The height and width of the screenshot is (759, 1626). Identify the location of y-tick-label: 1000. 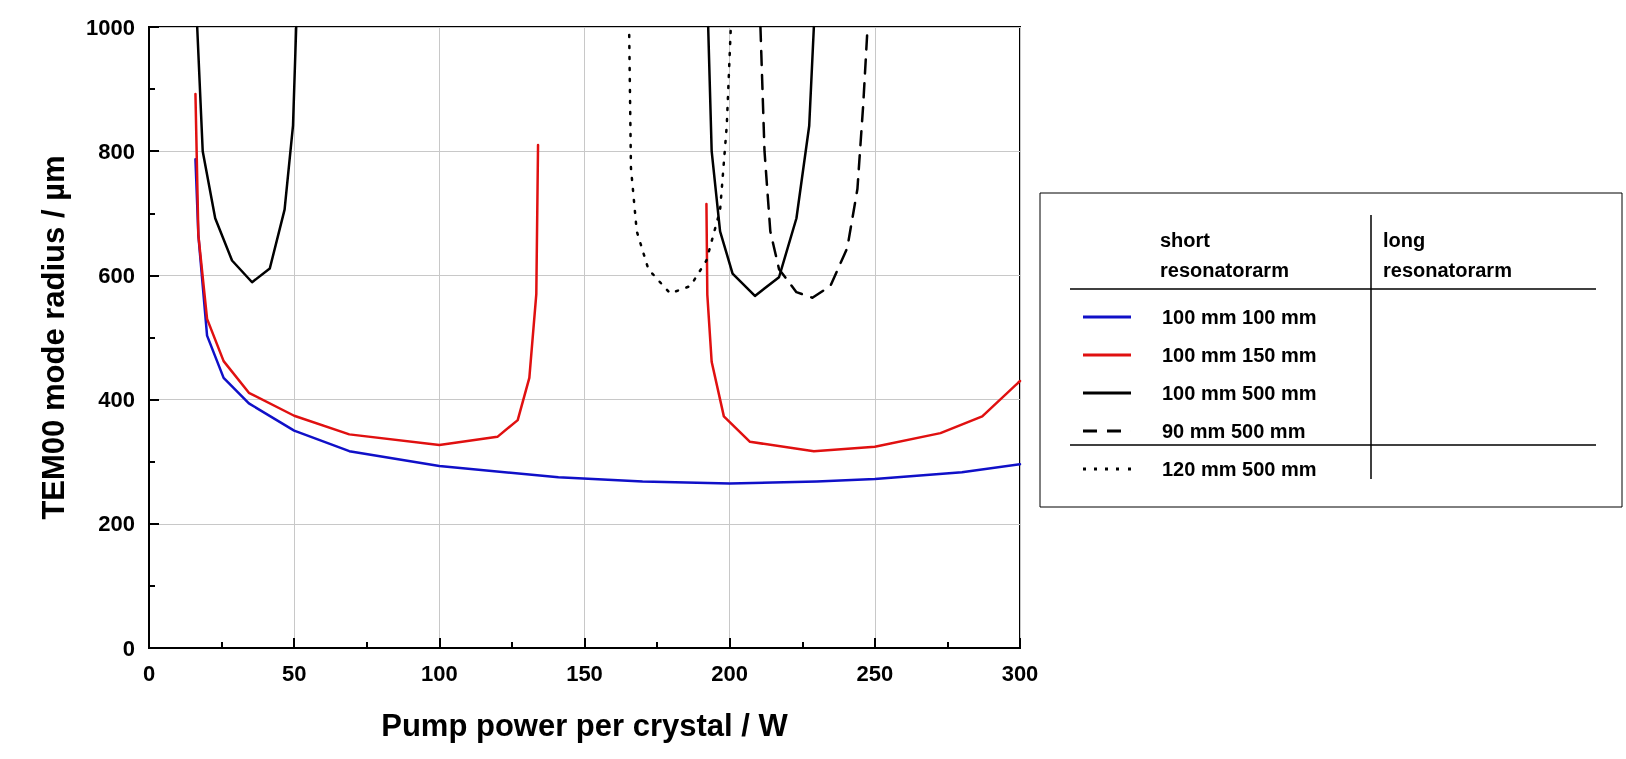
(110, 27).